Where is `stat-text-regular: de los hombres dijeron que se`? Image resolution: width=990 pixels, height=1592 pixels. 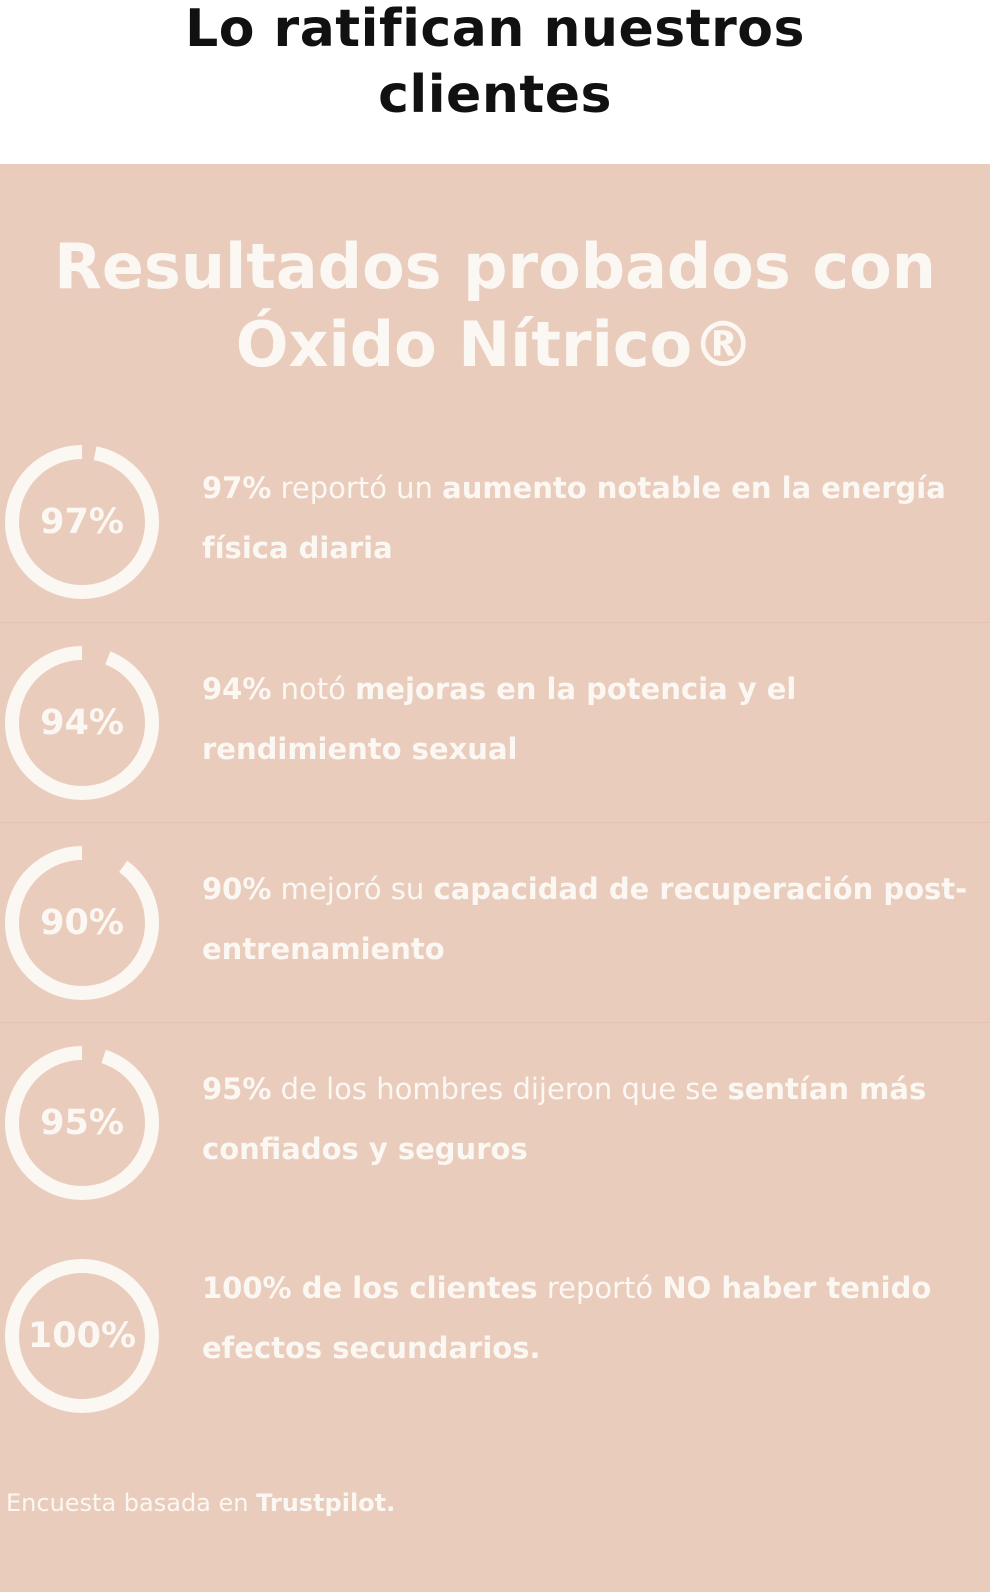 stat-text-regular: de los hombres dijeron que se is located at coordinates (499, 1089).